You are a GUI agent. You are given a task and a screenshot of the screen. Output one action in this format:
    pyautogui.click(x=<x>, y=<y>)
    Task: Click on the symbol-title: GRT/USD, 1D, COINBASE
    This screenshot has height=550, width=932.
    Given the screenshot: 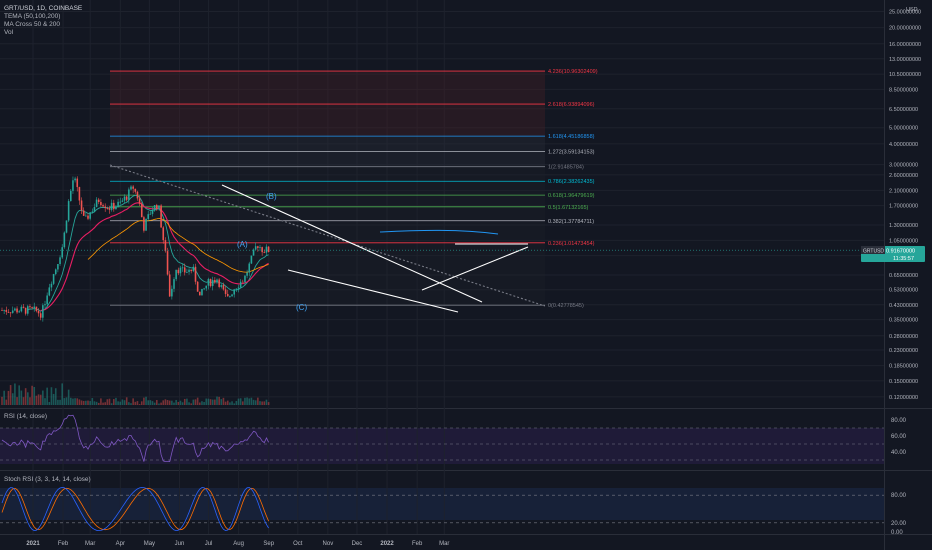 What is the action you would take?
    pyautogui.click(x=43, y=8)
    